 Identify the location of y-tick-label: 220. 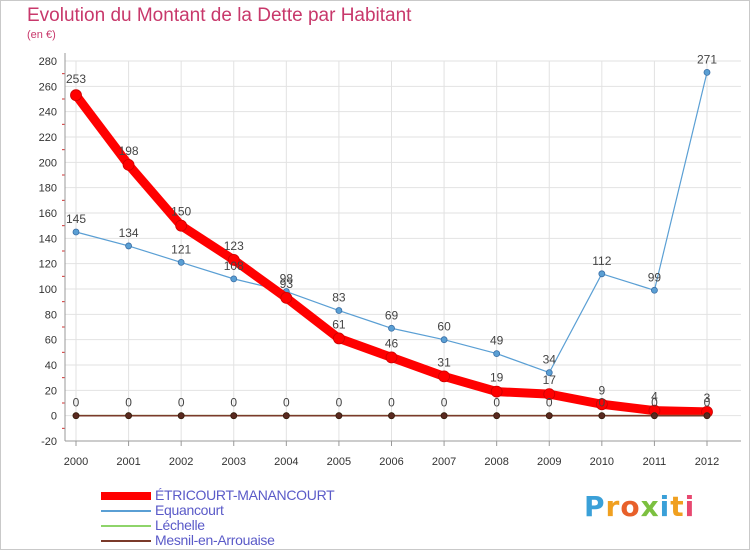
(48, 138).